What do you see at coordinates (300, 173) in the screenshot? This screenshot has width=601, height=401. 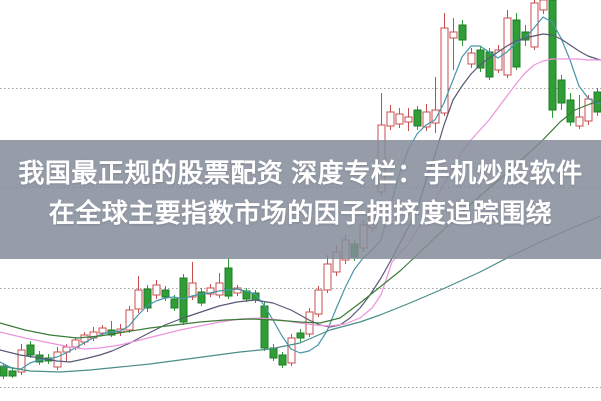 I see `headline-line-1: 我国最正规的股票配资 深度专栏：手机炒股软件` at bounding box center [300, 173].